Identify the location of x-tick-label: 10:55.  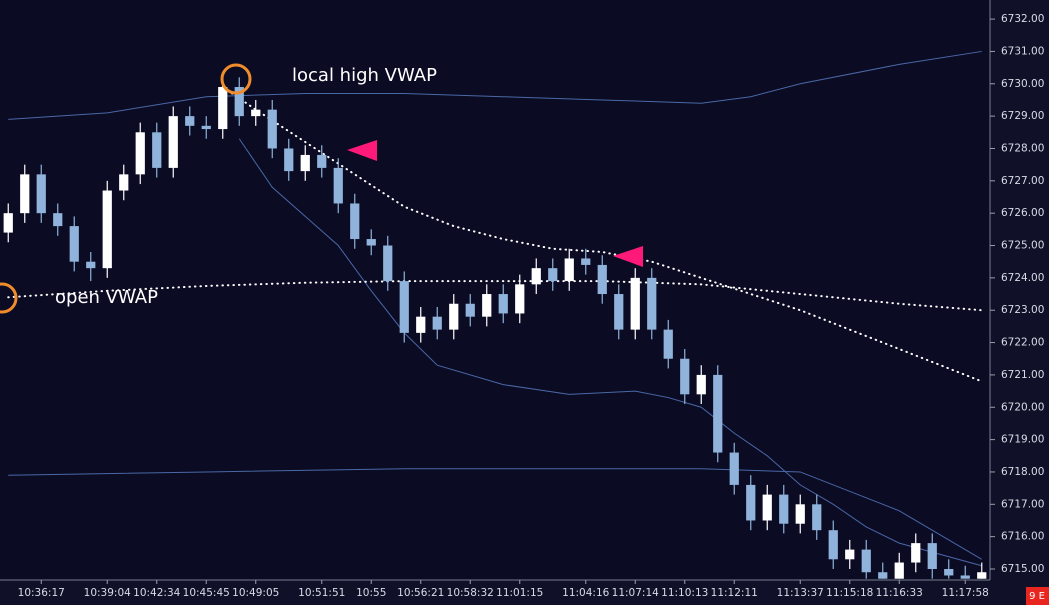
(371, 593).